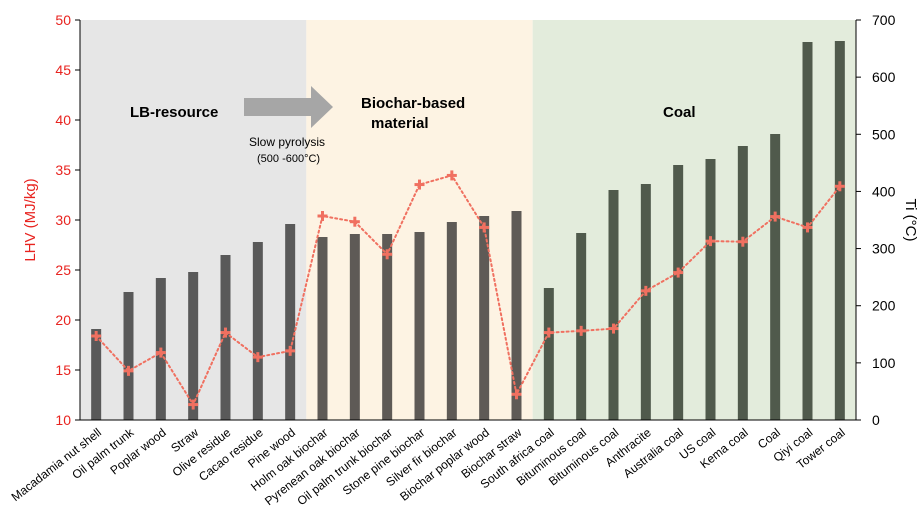 The width and height of the screenshot is (919, 523). I want to click on slow-pyrolysis-temperature: (500 -600°C), so click(288, 159).